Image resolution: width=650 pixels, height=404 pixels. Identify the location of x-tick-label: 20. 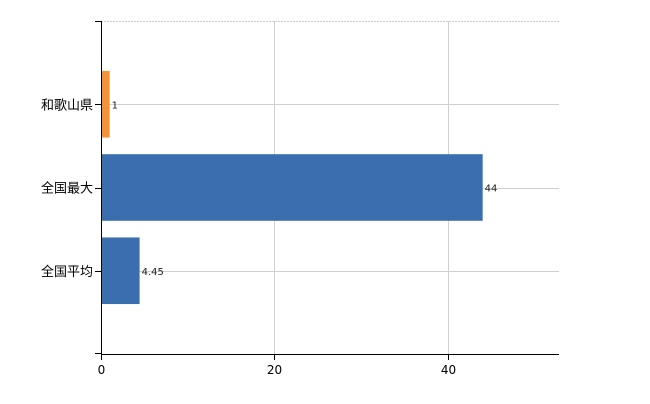
(274, 370).